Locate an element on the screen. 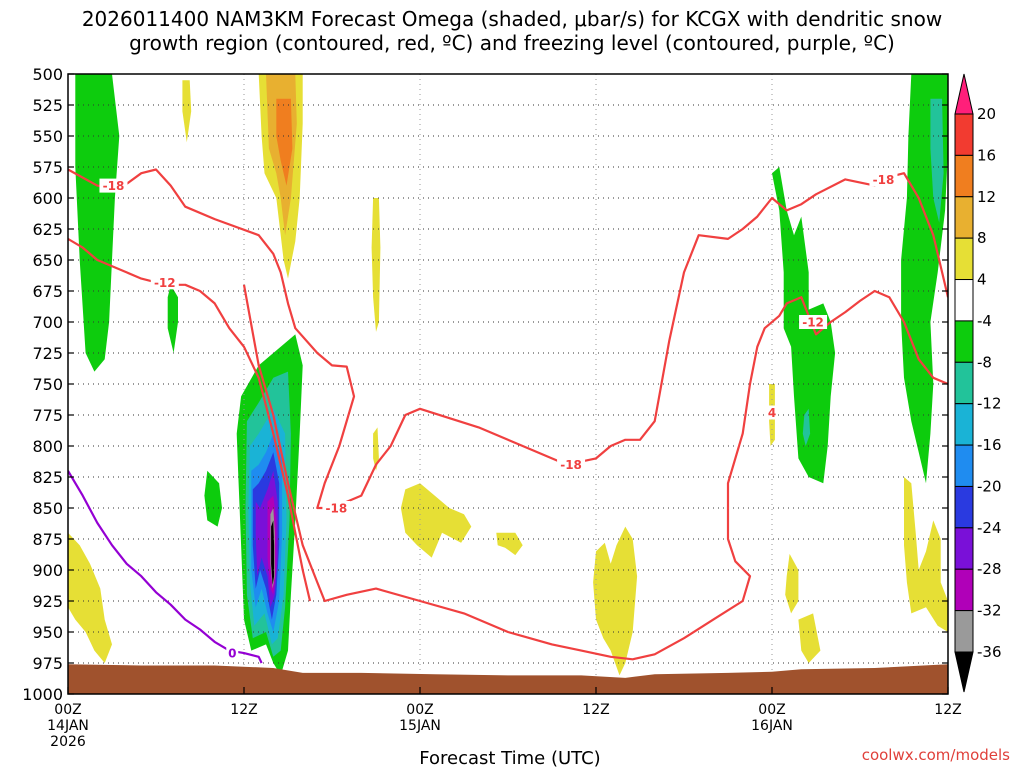  x-axis-label: Forecast Time (UTC) is located at coordinates (509, 758).